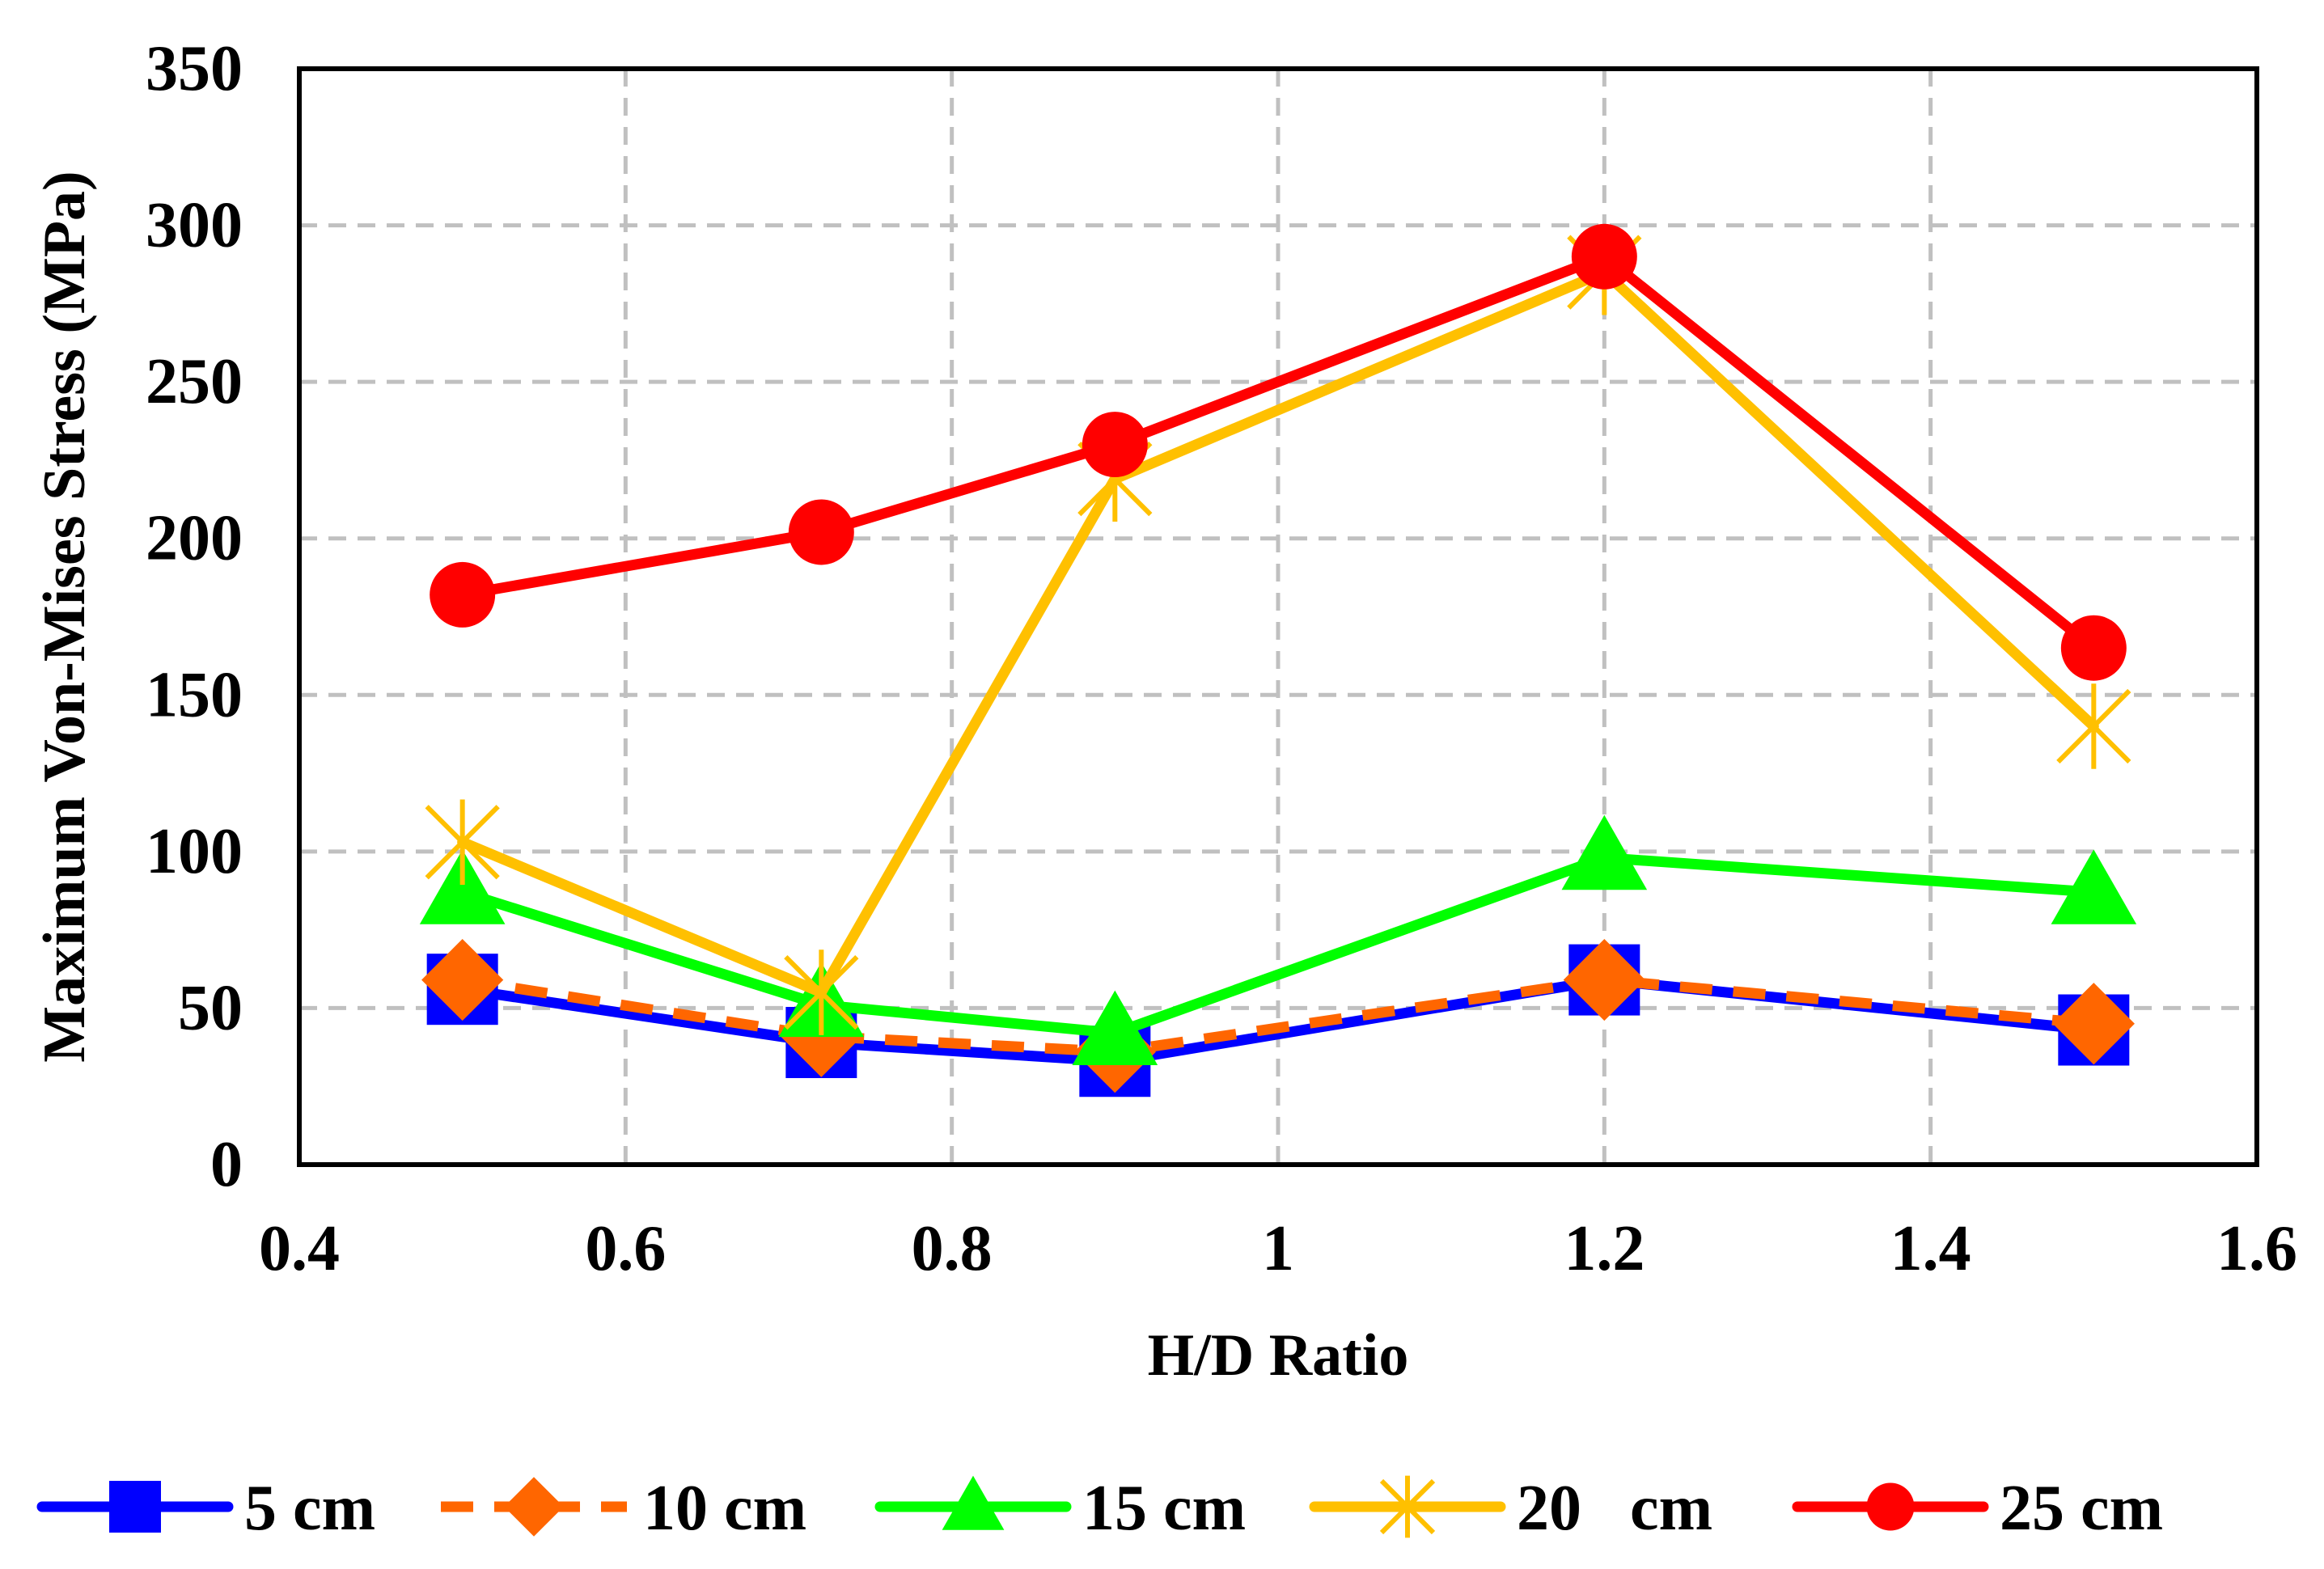 The height and width of the screenshot is (1569, 2324). Describe the element at coordinates (1279, 1355) in the screenshot. I see `x-axis-title: H/D Ratio` at that location.